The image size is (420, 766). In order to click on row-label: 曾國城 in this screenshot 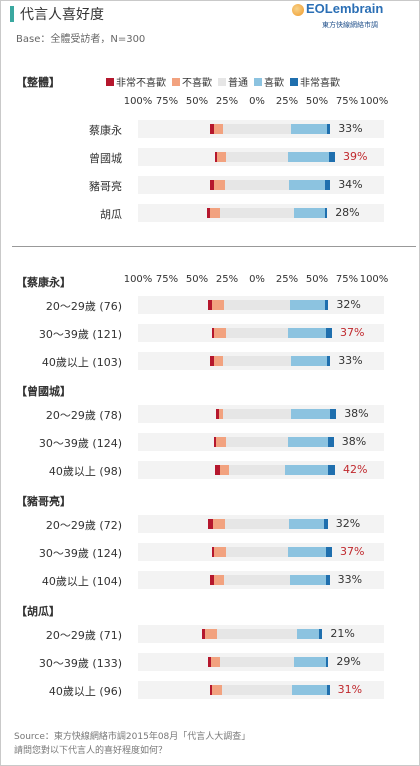, I will do `click(105, 158)`.